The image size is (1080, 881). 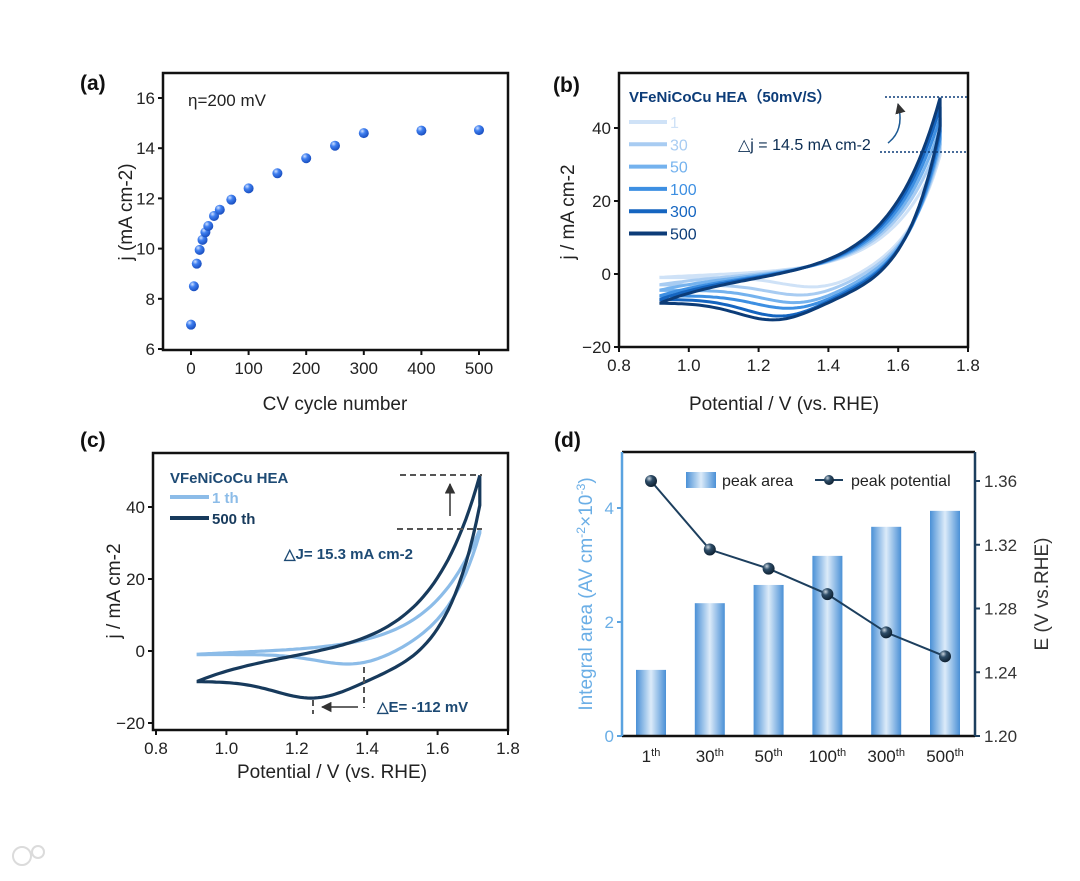 I want to click on y-tick-label-left: 4, so click(x=609, y=508).